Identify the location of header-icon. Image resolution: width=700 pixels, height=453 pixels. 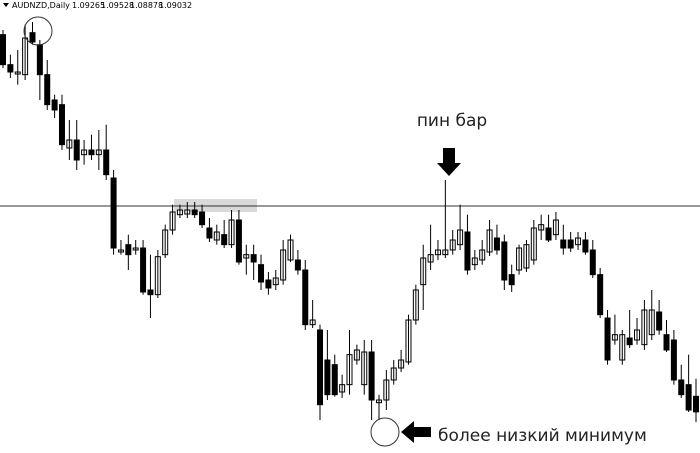
(6, 5).